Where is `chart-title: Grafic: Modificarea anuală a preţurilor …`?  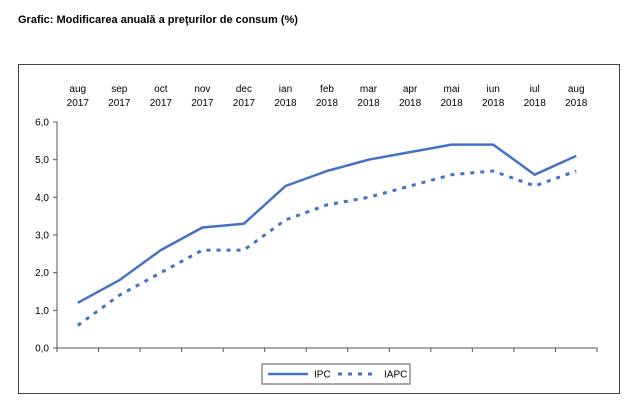
chart-title: Grafic: Modificarea anuală a preţurilor … is located at coordinates (158, 20).